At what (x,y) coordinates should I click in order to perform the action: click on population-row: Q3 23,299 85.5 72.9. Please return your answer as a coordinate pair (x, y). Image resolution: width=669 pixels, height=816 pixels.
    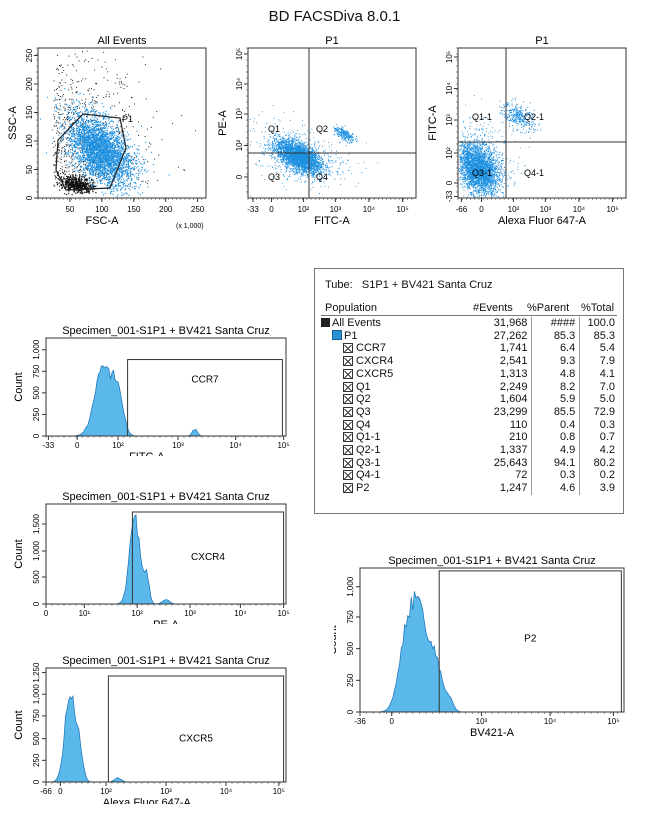
    Looking at the image, I should click on (469, 412).